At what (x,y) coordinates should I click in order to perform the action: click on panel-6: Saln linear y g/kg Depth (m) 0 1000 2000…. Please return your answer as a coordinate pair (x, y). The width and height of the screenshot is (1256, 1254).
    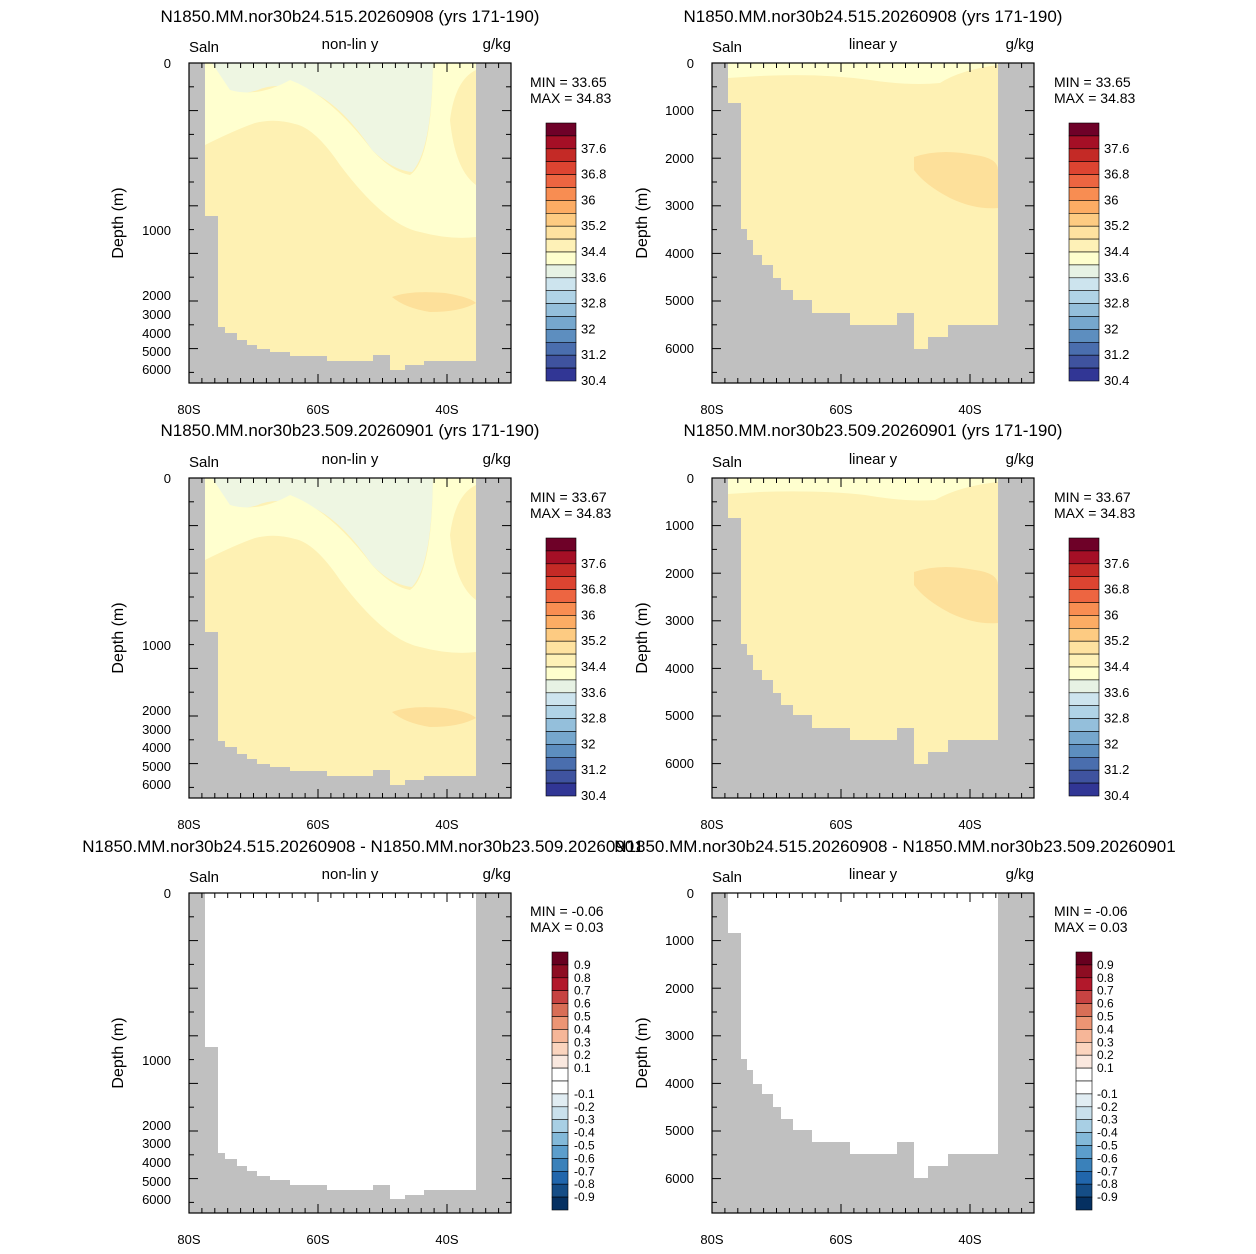
    Looking at the image, I should click on (881, 1056).